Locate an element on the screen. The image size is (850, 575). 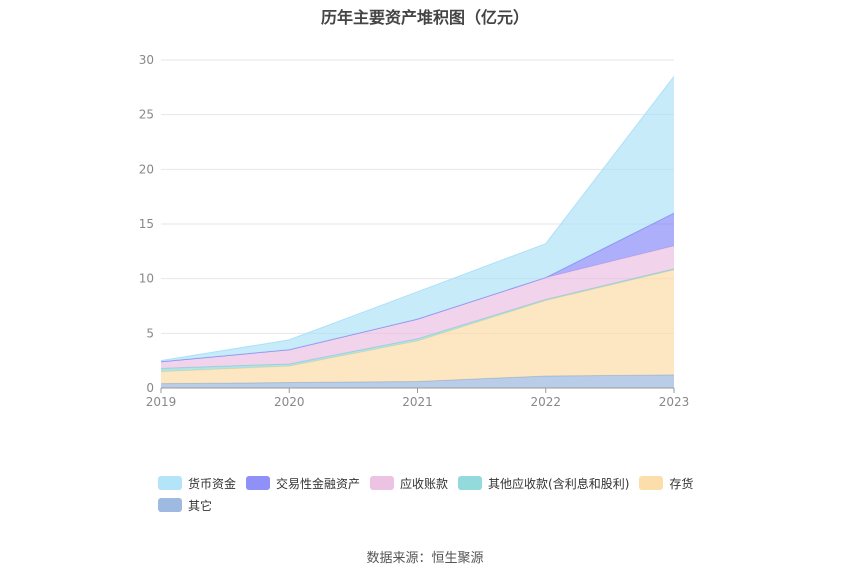
x-tick-label: 2020 is located at coordinates (289, 402).